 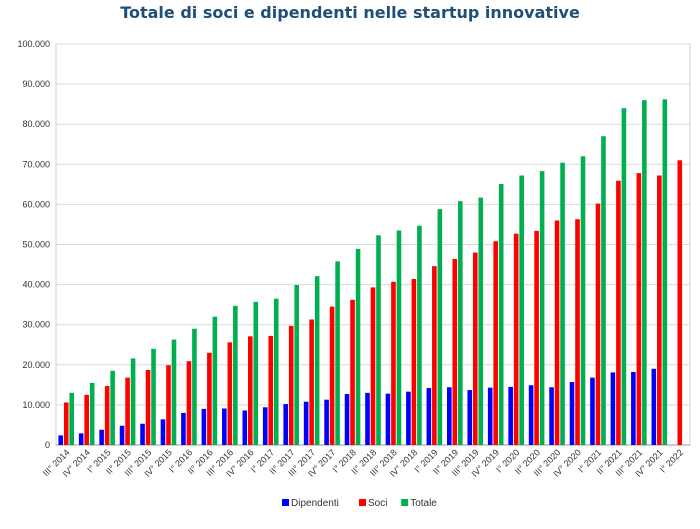 What do you see at coordinates (36, 365) in the screenshot?
I see `y-tick-label: 20.000` at bounding box center [36, 365].